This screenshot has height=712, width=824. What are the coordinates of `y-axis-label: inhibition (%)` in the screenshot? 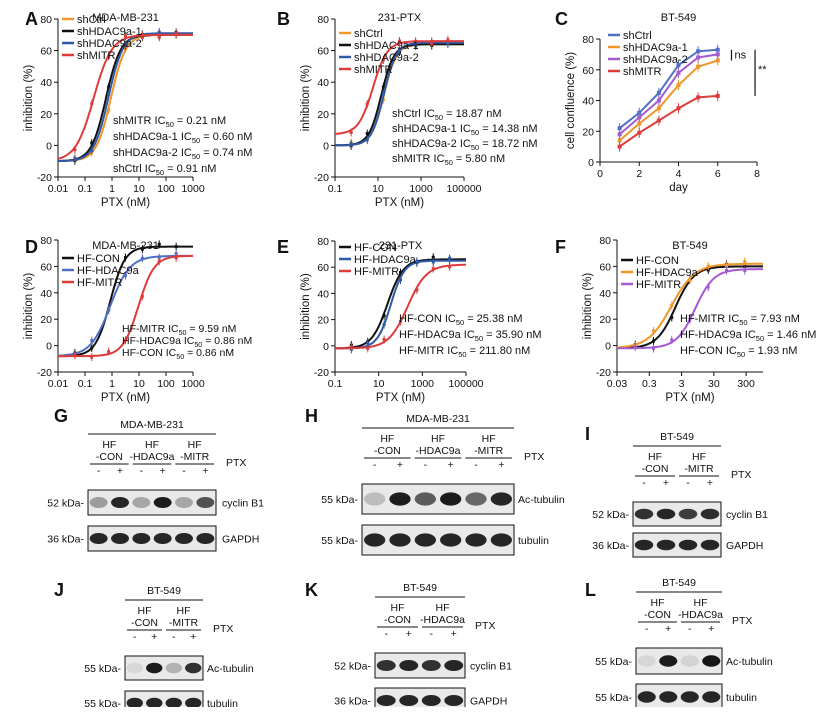 It's located at (588, 306).